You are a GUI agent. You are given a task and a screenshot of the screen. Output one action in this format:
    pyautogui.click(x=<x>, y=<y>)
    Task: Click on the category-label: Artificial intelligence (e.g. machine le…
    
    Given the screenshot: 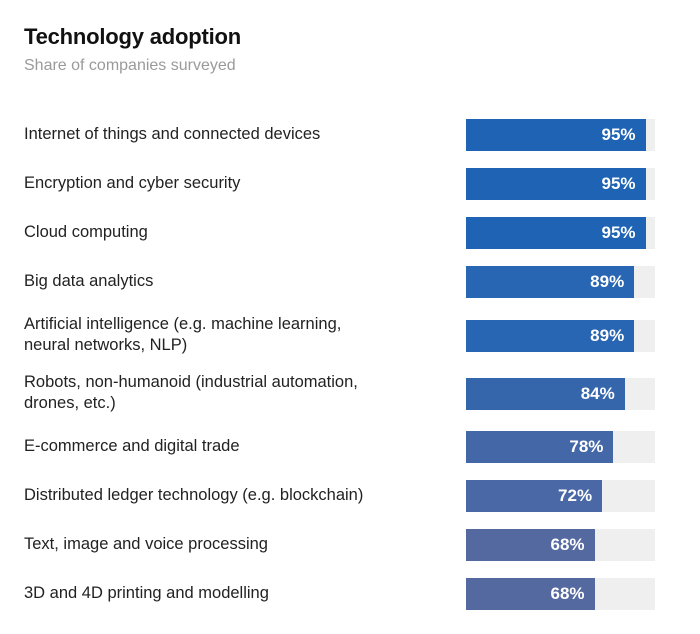 What is the action you would take?
    pyautogui.click(x=183, y=334)
    